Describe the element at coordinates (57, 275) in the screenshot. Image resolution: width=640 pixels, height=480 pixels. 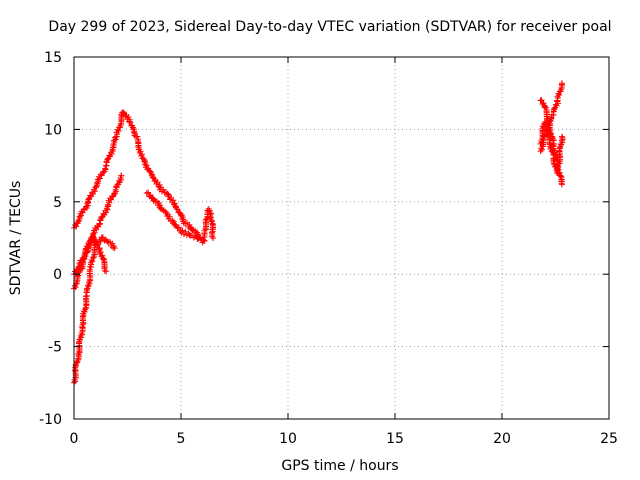
I see `y-tick-label: 0` at that location.